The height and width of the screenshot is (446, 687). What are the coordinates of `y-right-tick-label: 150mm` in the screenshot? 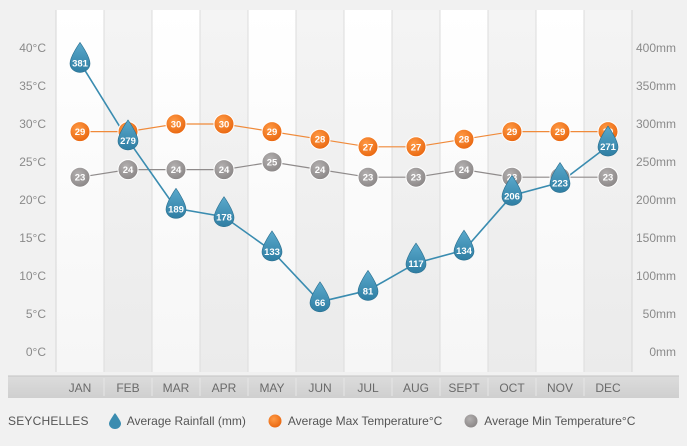 It's located at (656, 238).